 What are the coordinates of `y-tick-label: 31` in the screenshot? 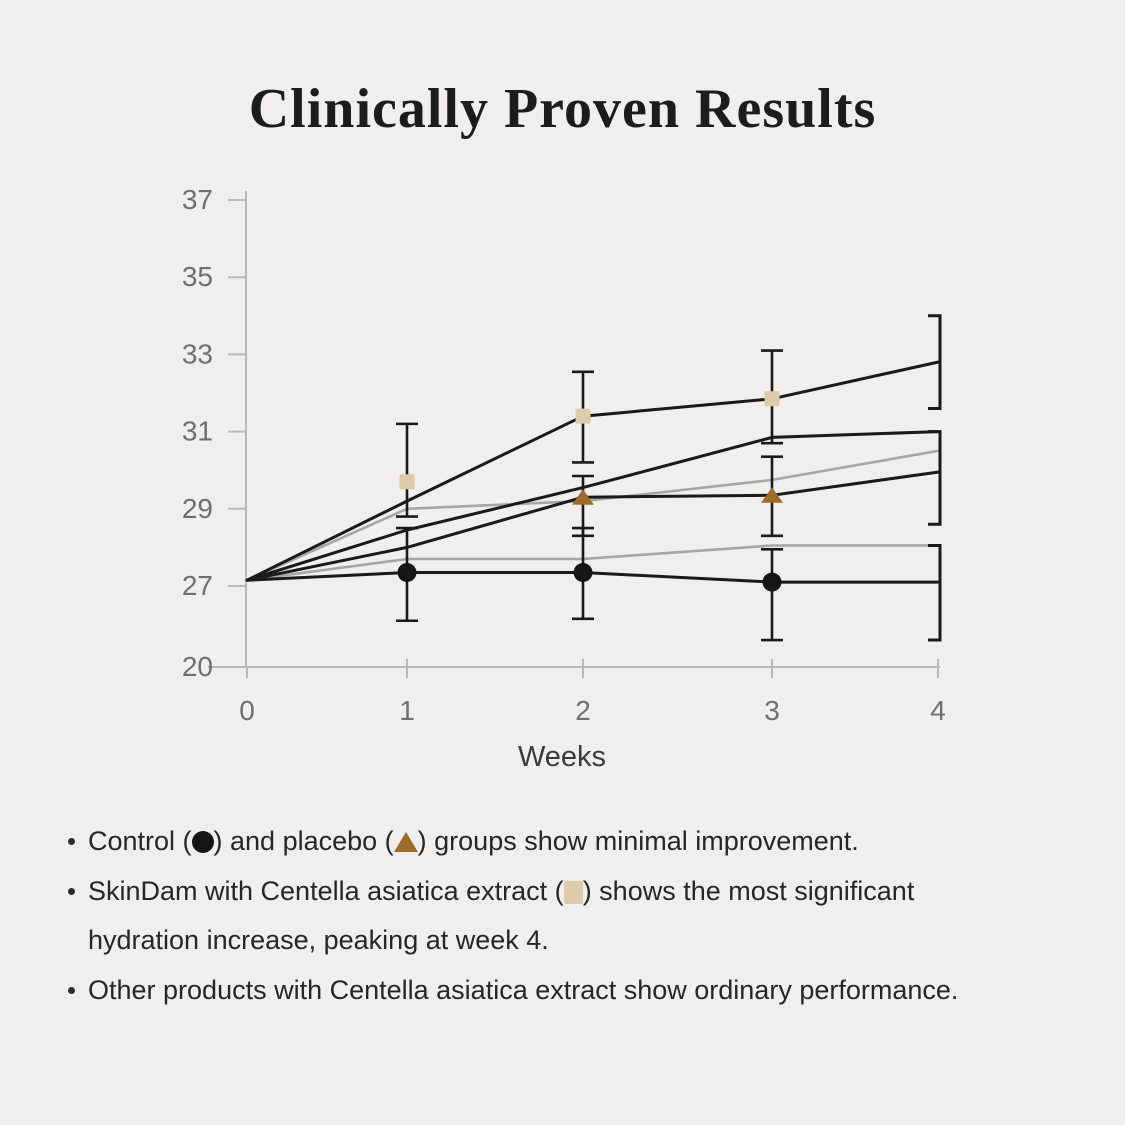 It's located at (197, 431).